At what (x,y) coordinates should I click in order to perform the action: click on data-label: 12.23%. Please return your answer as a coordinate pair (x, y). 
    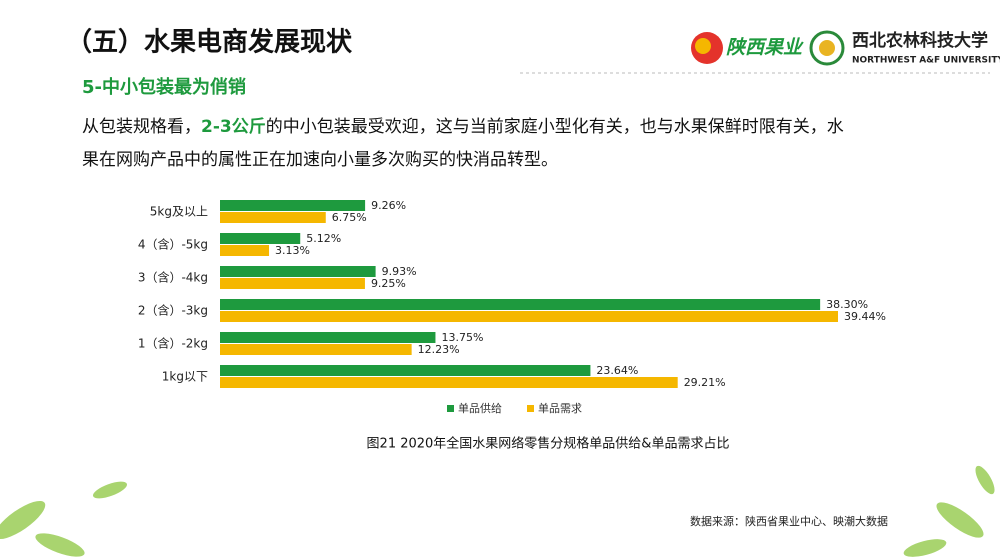
    Looking at the image, I should click on (439, 349).